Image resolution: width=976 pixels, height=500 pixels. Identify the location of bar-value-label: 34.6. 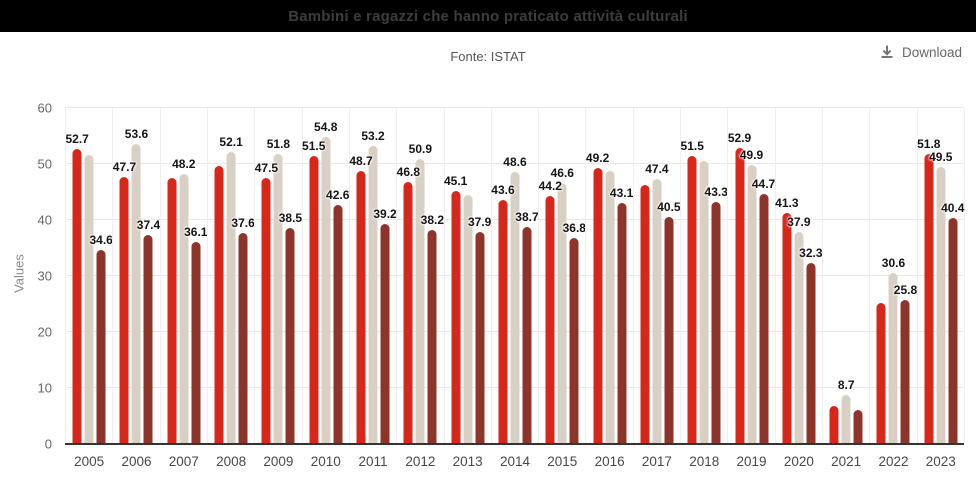
(101, 240).